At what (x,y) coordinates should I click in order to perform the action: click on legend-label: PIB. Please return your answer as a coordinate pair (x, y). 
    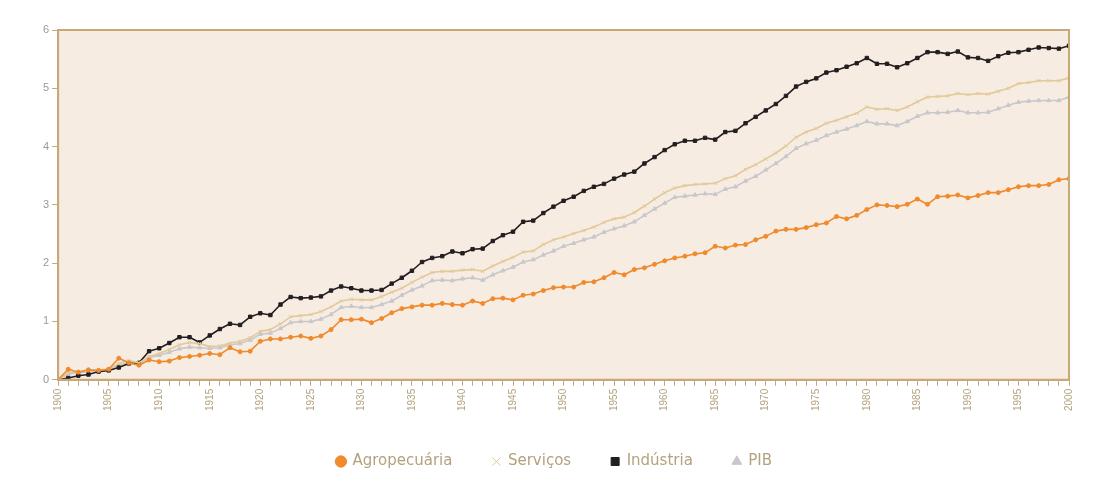
    Looking at the image, I should click on (760, 460).